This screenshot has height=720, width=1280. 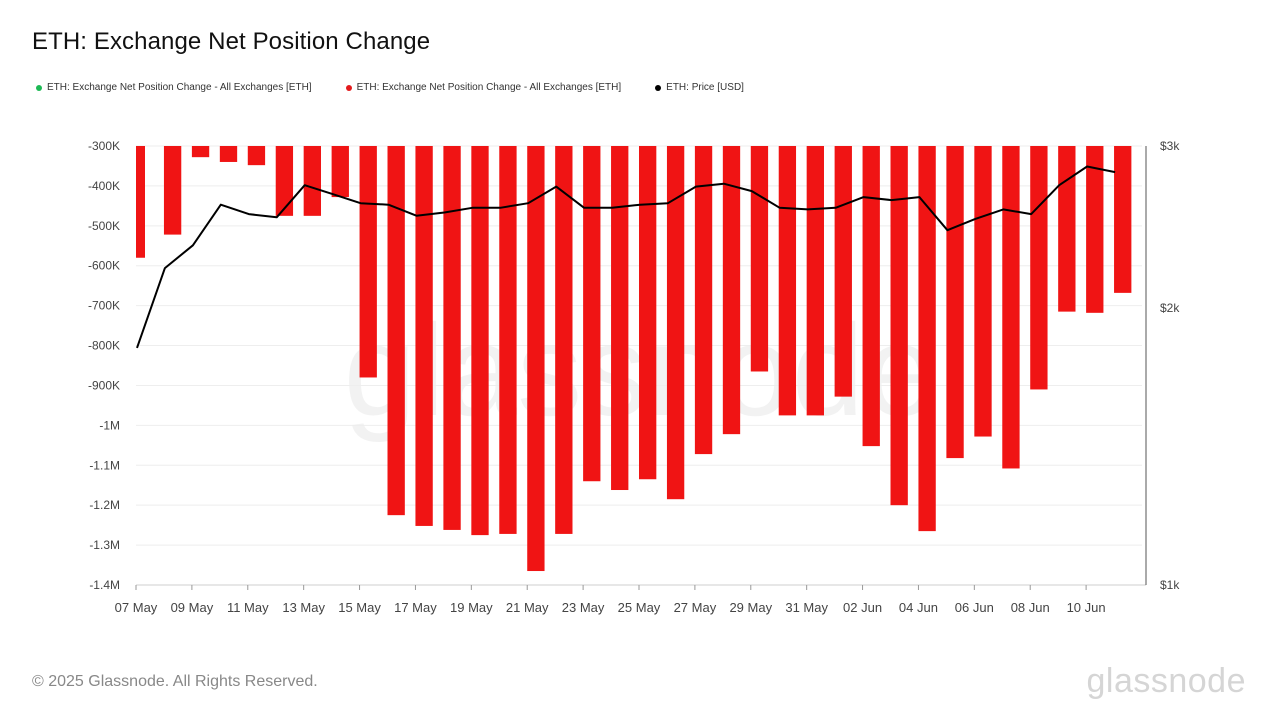 I want to click on x-tick-label: 15 May, so click(x=359, y=607).